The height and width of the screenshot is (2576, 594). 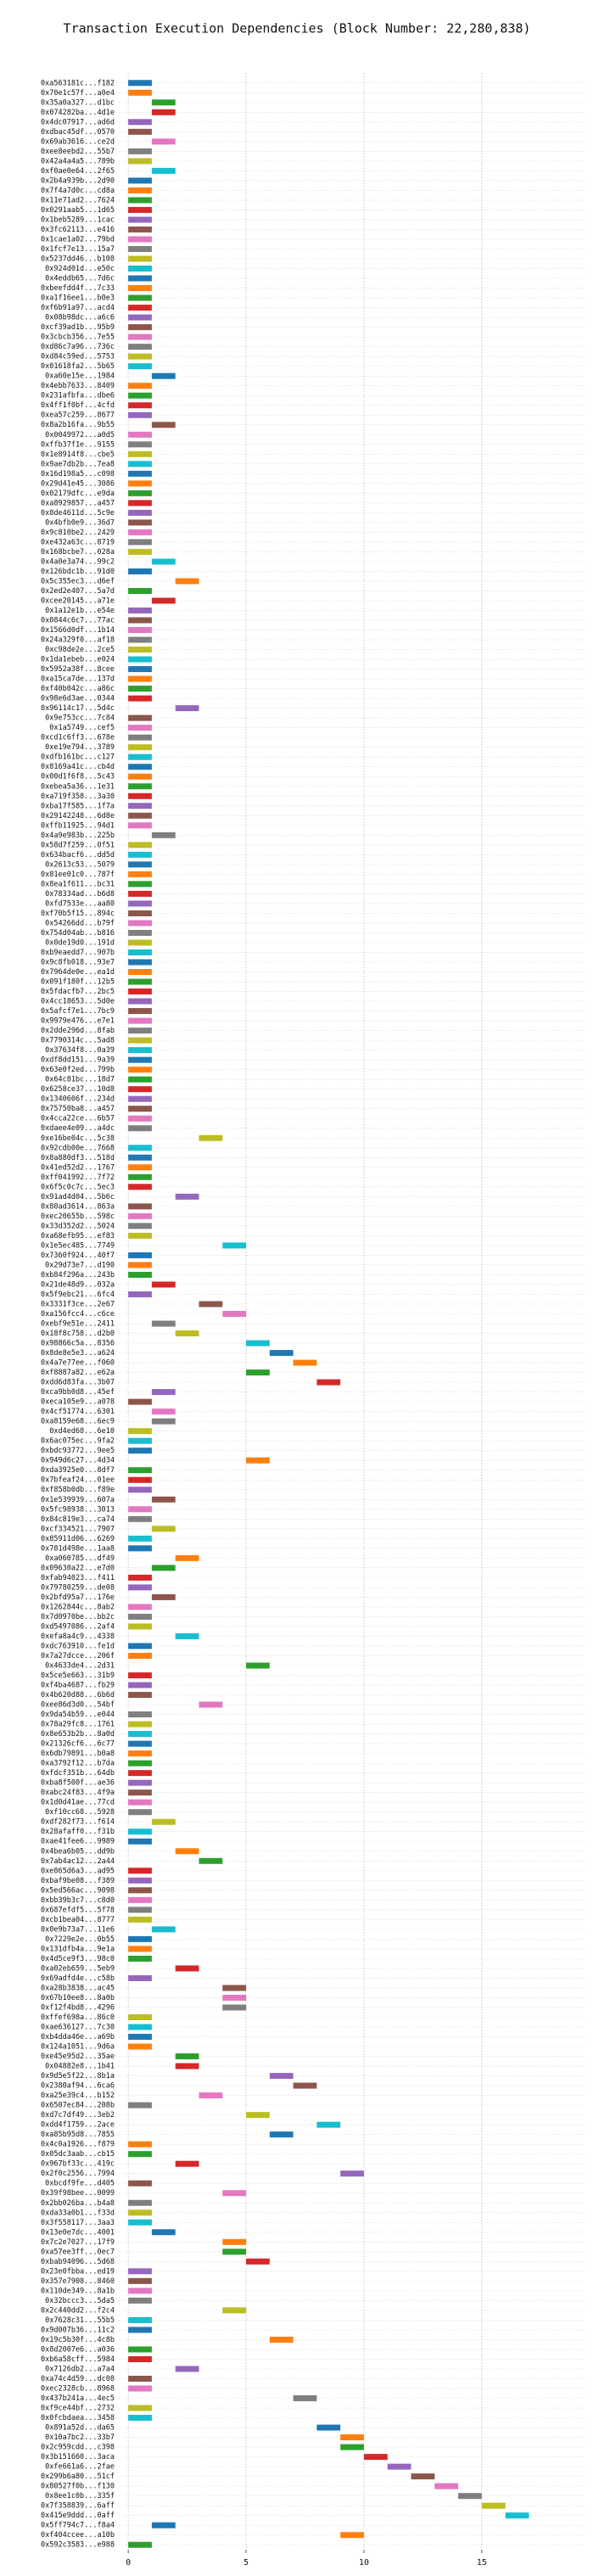 I want to click on y-tick-label: 0x70e1c57f...a0e4, so click(x=78, y=93).